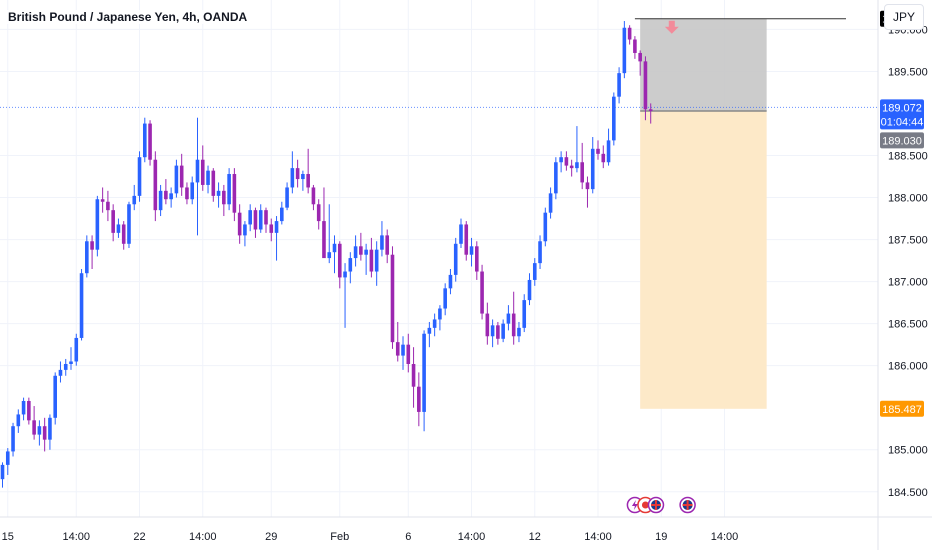  Describe the element at coordinates (271, 537) in the screenshot. I see `x-tick-label: 29` at that location.